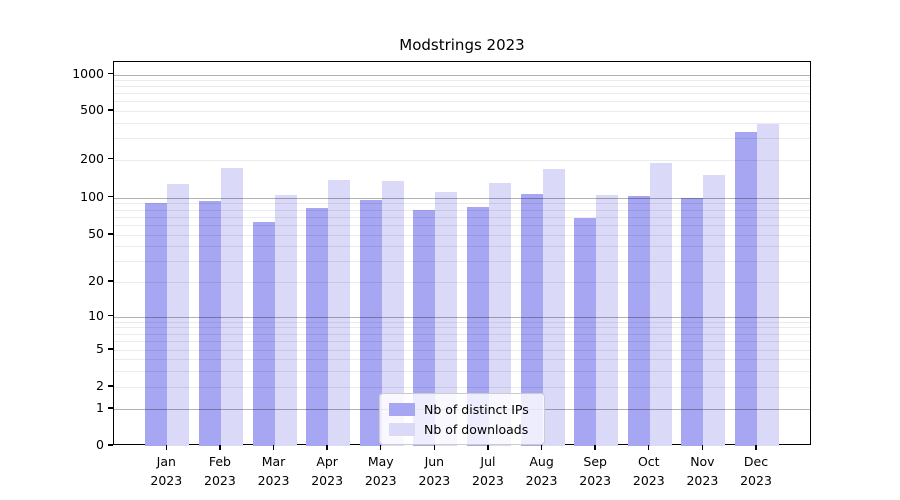 The image size is (900, 500). I want to click on bar-downloads-jun, so click(446, 318).